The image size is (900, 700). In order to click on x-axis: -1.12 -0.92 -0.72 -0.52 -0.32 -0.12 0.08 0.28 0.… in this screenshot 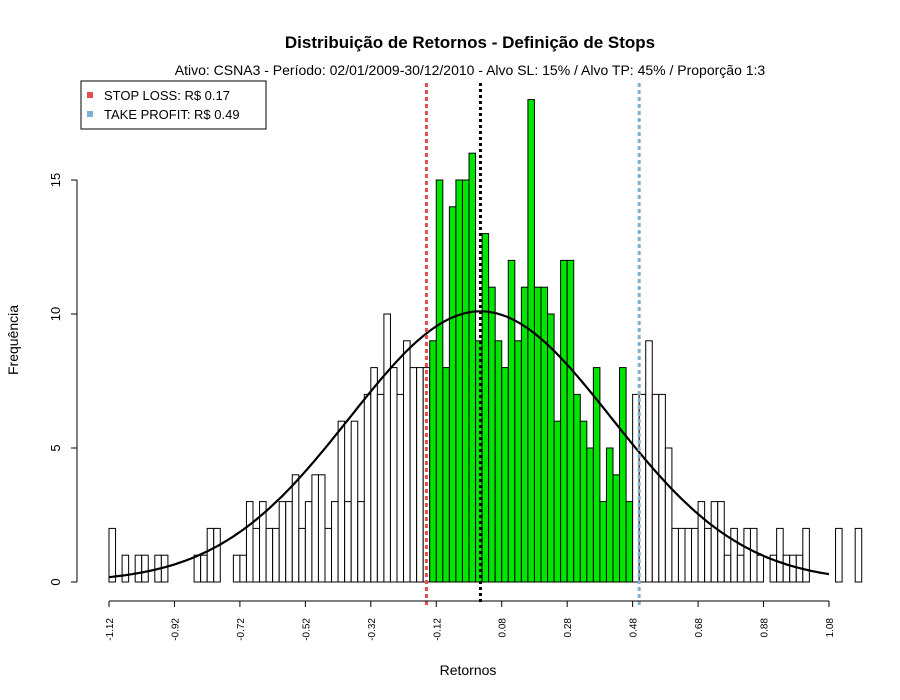, I will do `click(470, 620)`.